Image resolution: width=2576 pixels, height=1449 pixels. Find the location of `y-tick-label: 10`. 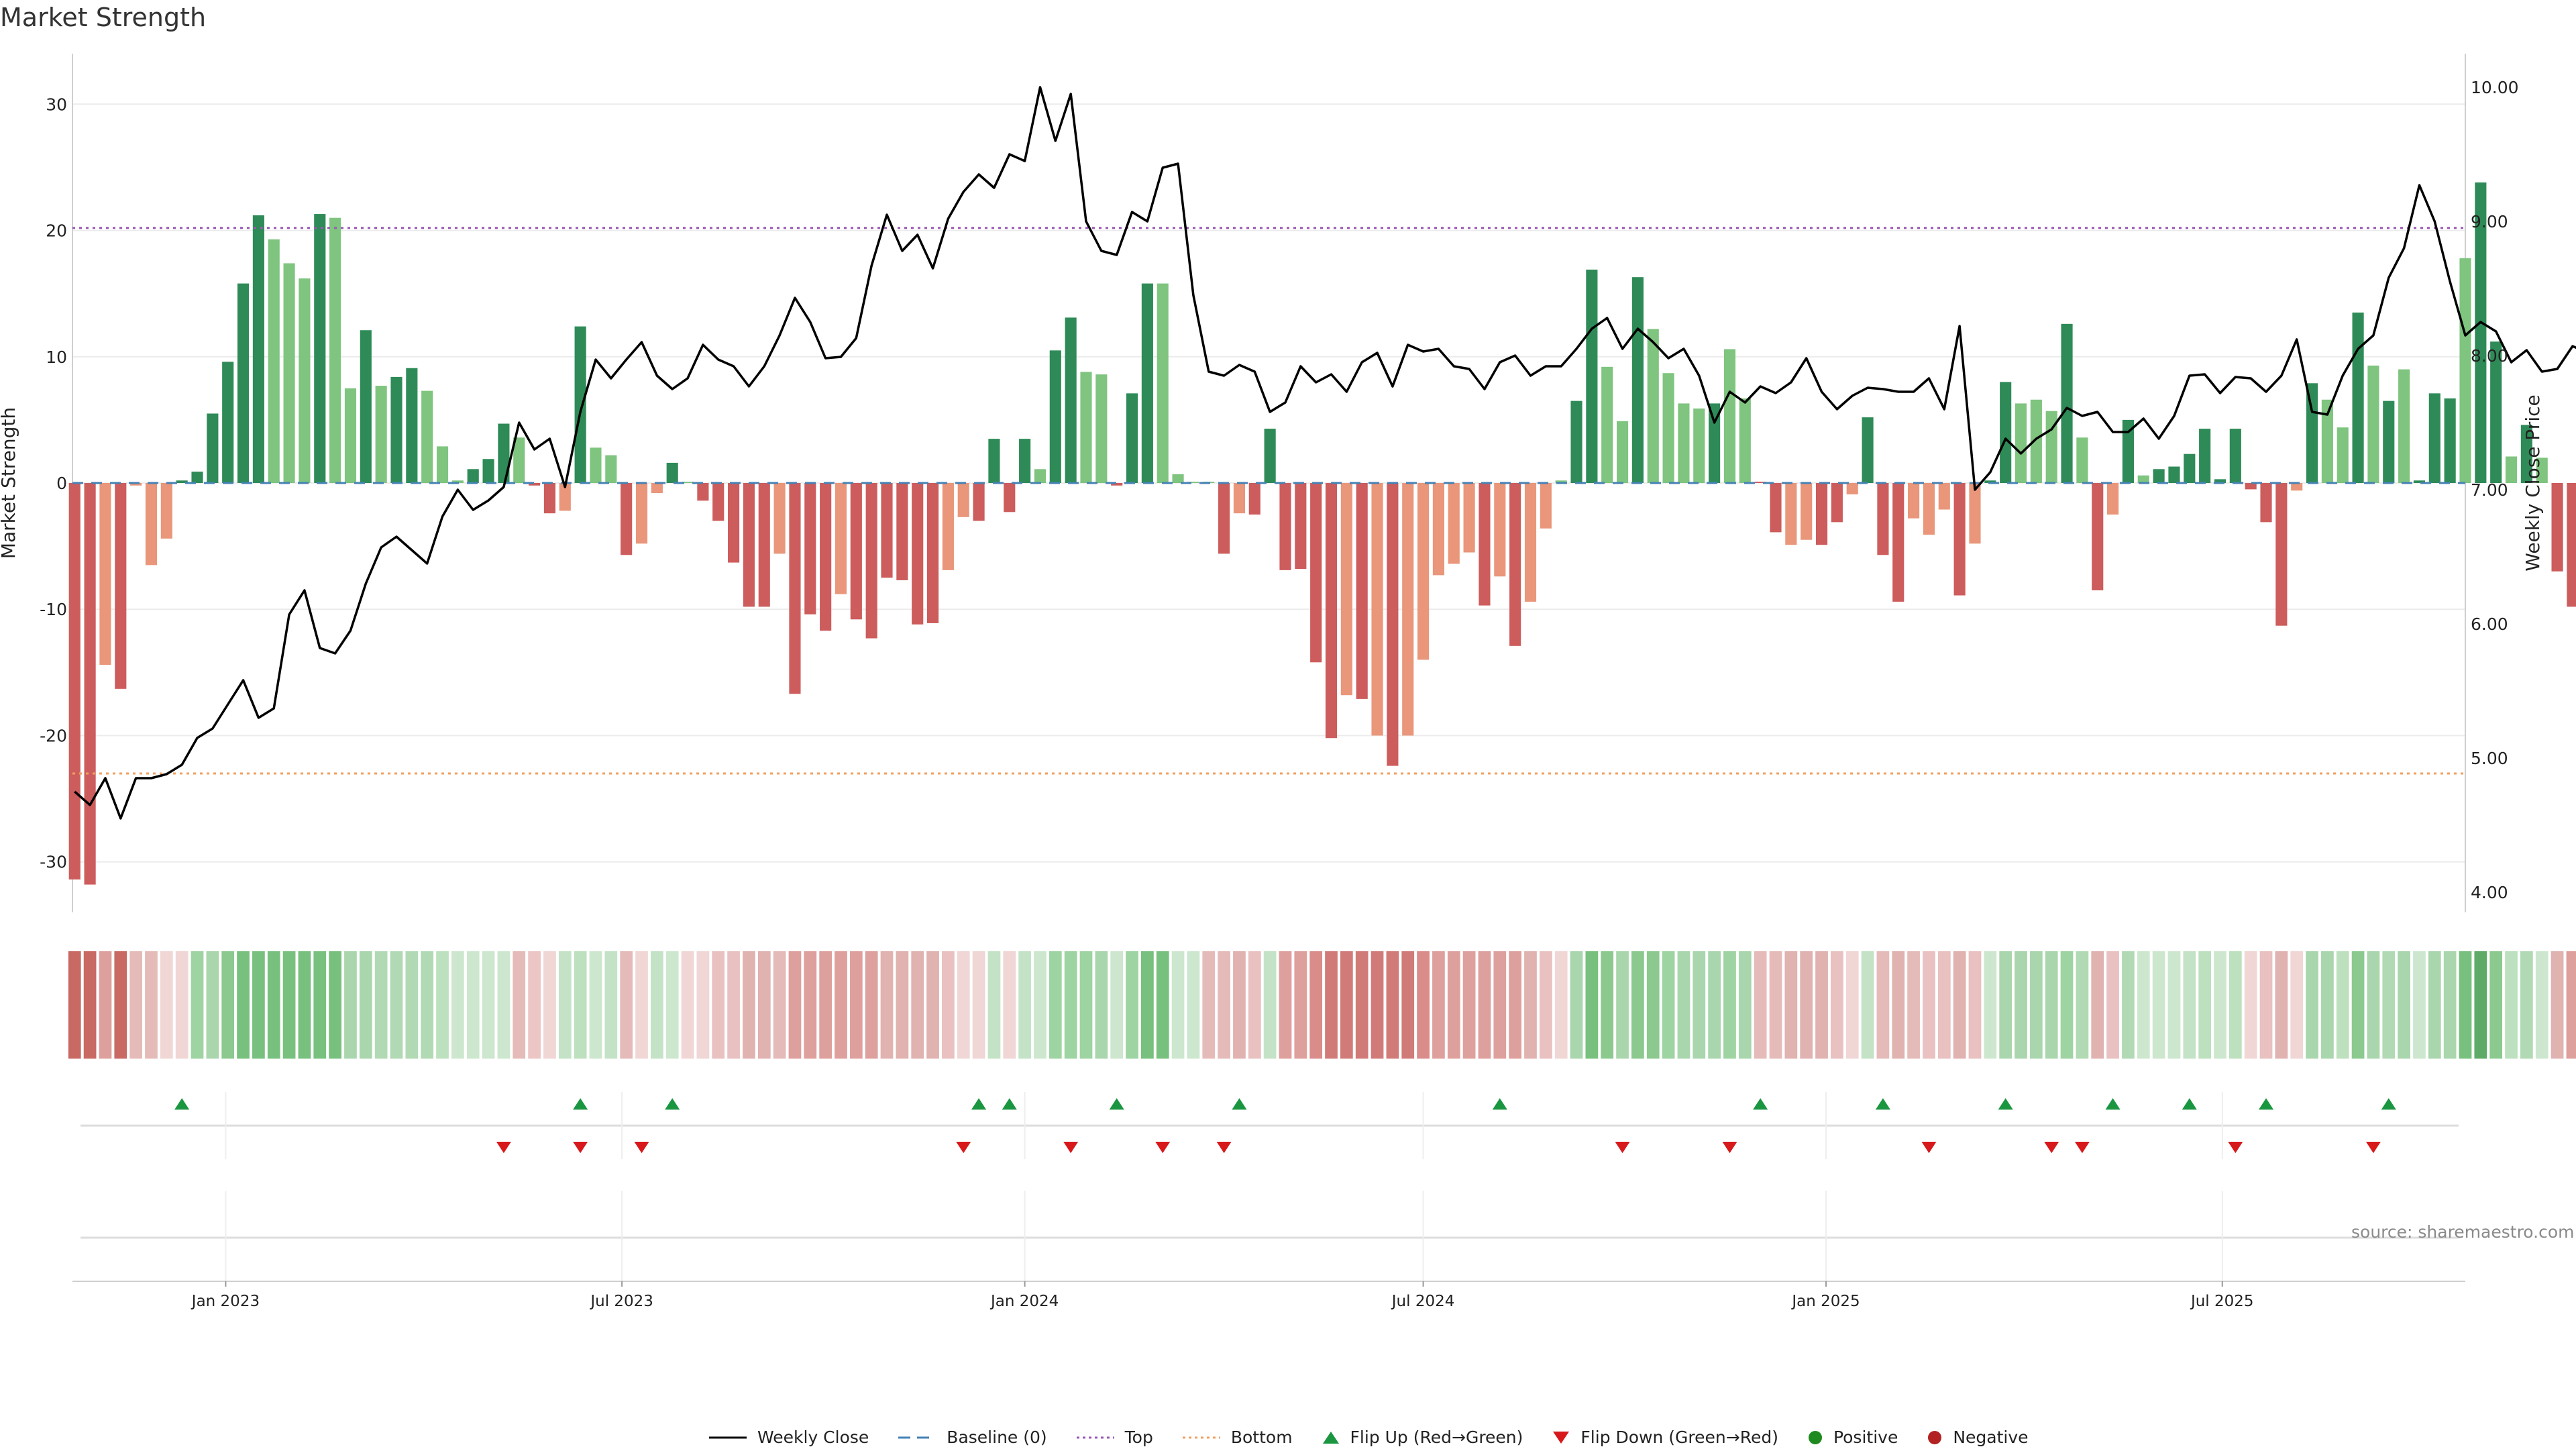

y-tick-label: 10 is located at coordinates (56, 357).